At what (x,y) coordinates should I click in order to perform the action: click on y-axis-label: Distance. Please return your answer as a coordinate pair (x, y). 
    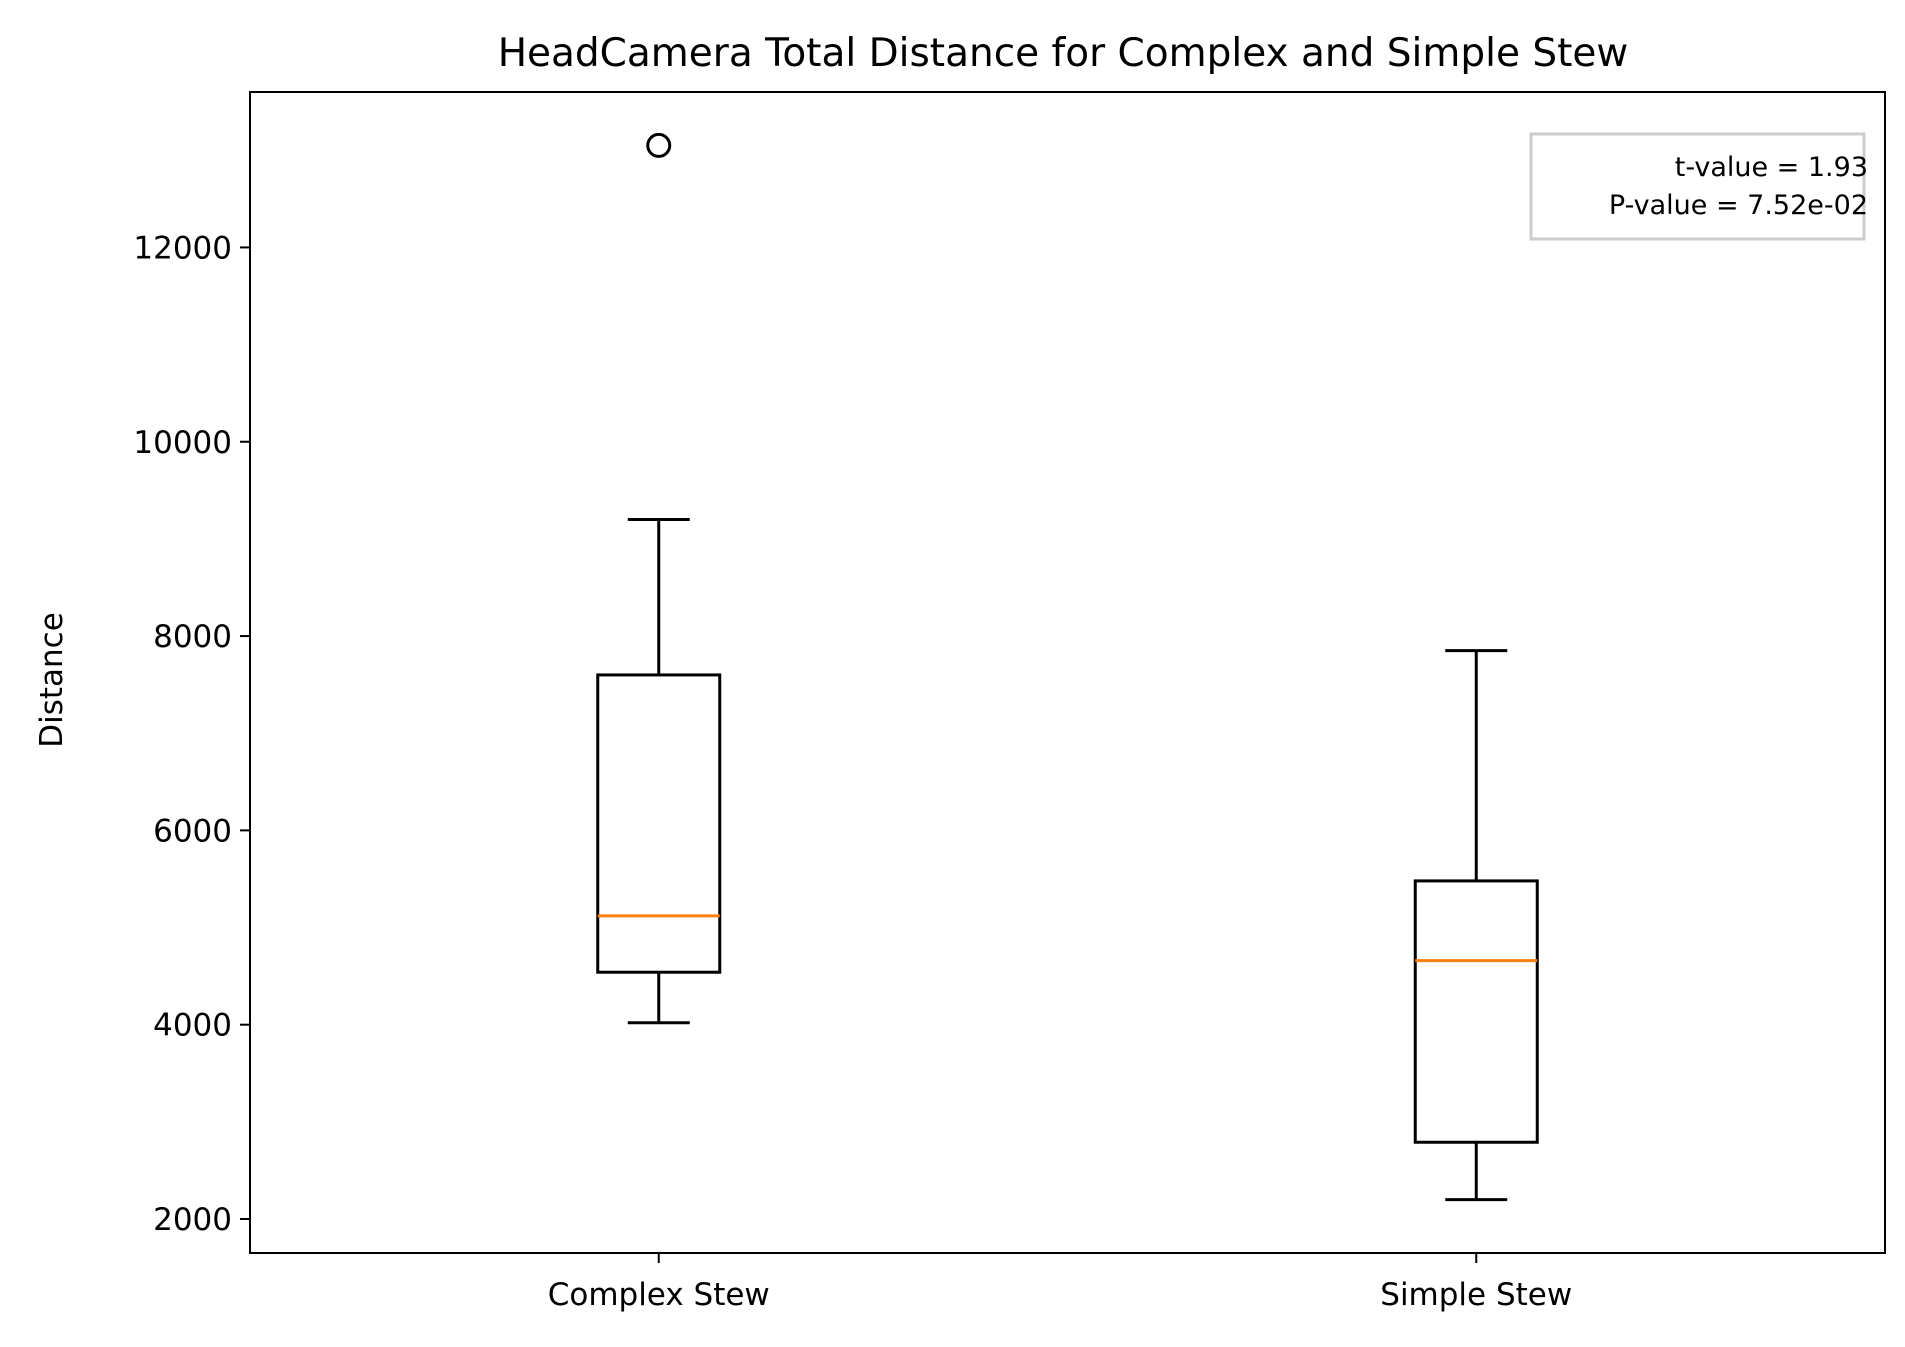
    Looking at the image, I should click on (52, 680).